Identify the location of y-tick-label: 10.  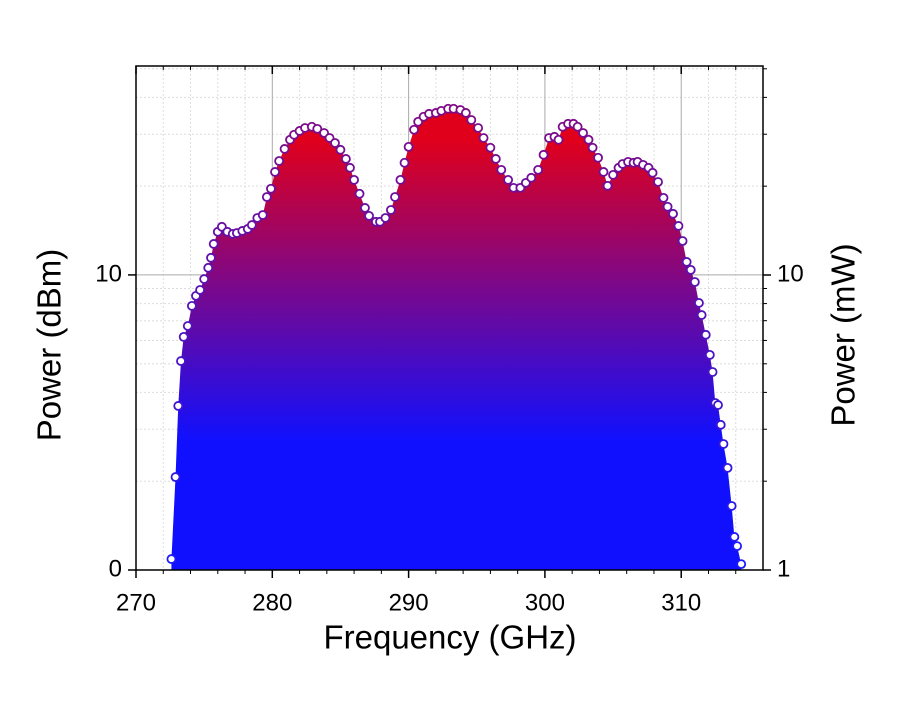
(108, 273).